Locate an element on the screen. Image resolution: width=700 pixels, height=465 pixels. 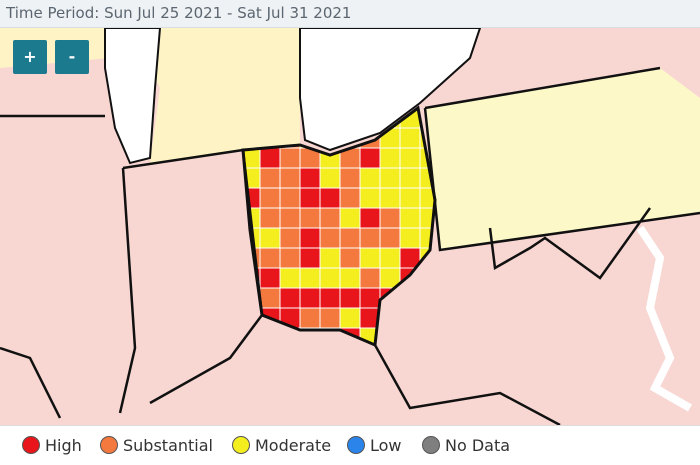
legend-item: Substantial is located at coordinates (156, 445).